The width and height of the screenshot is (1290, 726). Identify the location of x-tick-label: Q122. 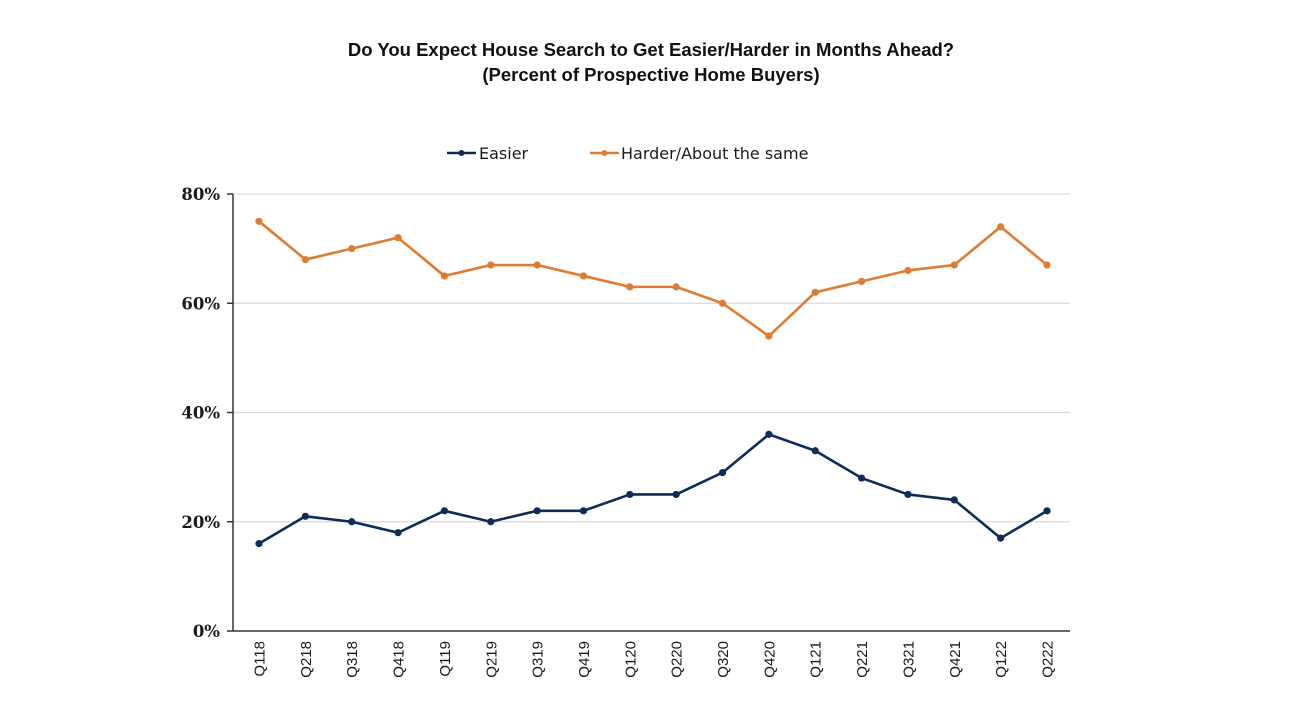
(1001, 659).